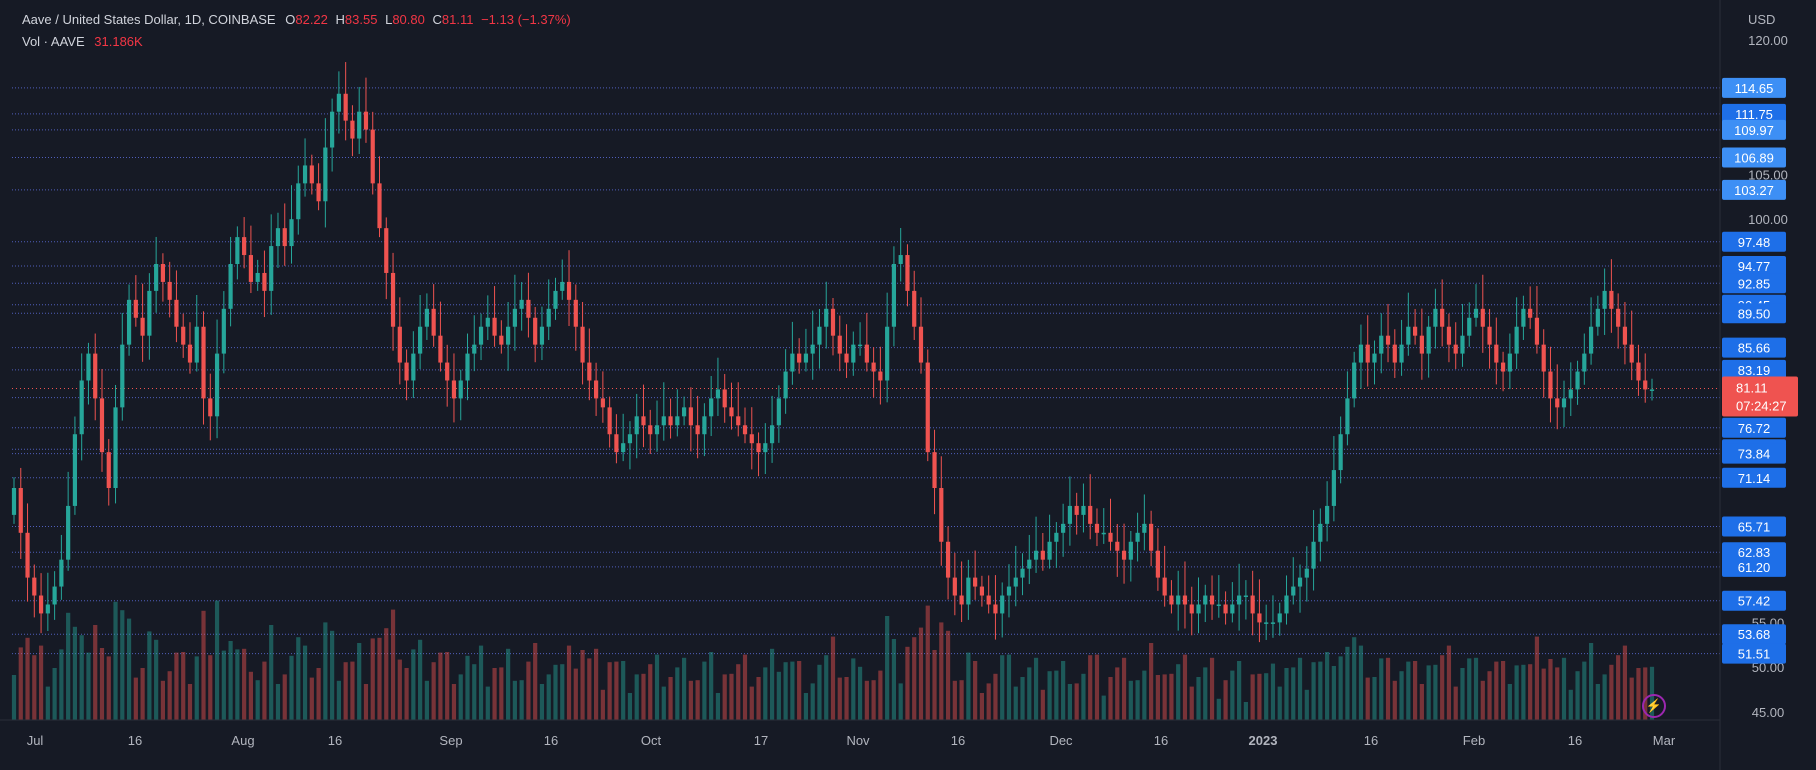 The width and height of the screenshot is (1816, 770). I want to click on price-tag-label: 114.65, so click(1754, 88).